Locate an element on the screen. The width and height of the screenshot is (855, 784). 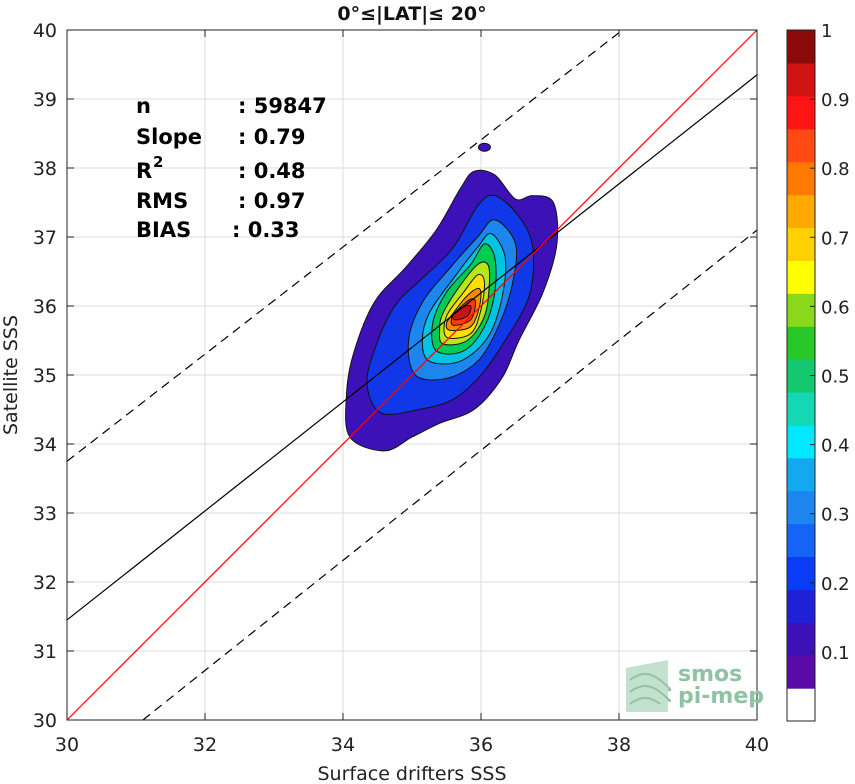
colorbar is located at coordinates (801, 375).